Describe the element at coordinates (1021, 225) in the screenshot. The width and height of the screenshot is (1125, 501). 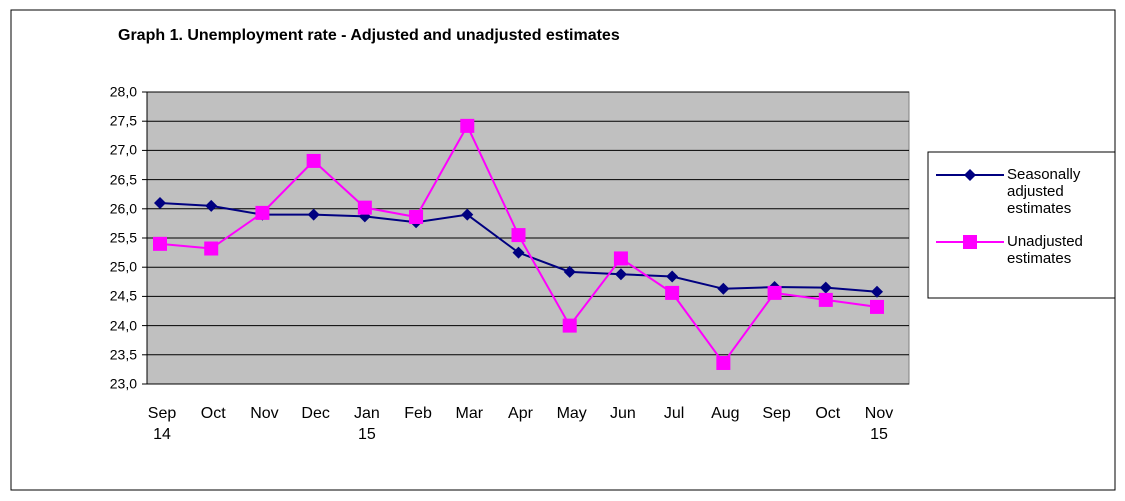
I see `legend-box` at that location.